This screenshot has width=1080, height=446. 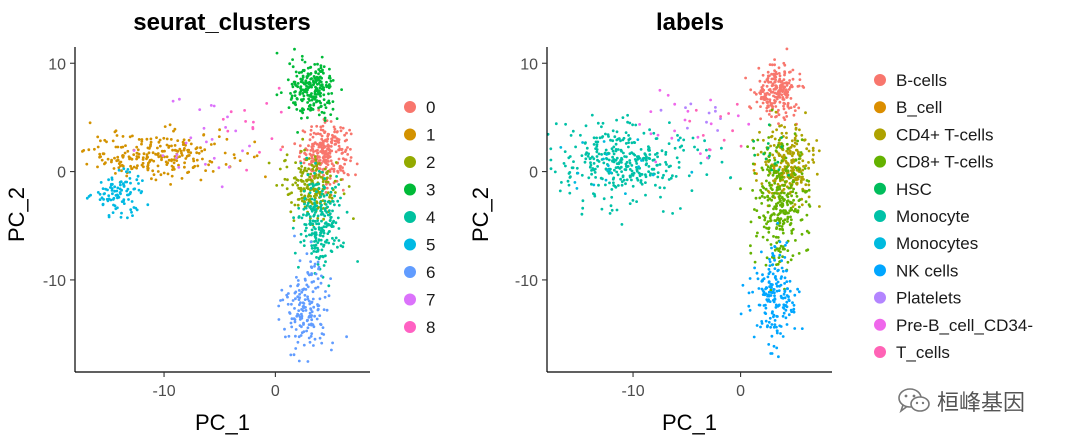 What do you see at coordinates (419, 327) in the screenshot?
I see `legend-item-8: 8` at bounding box center [419, 327].